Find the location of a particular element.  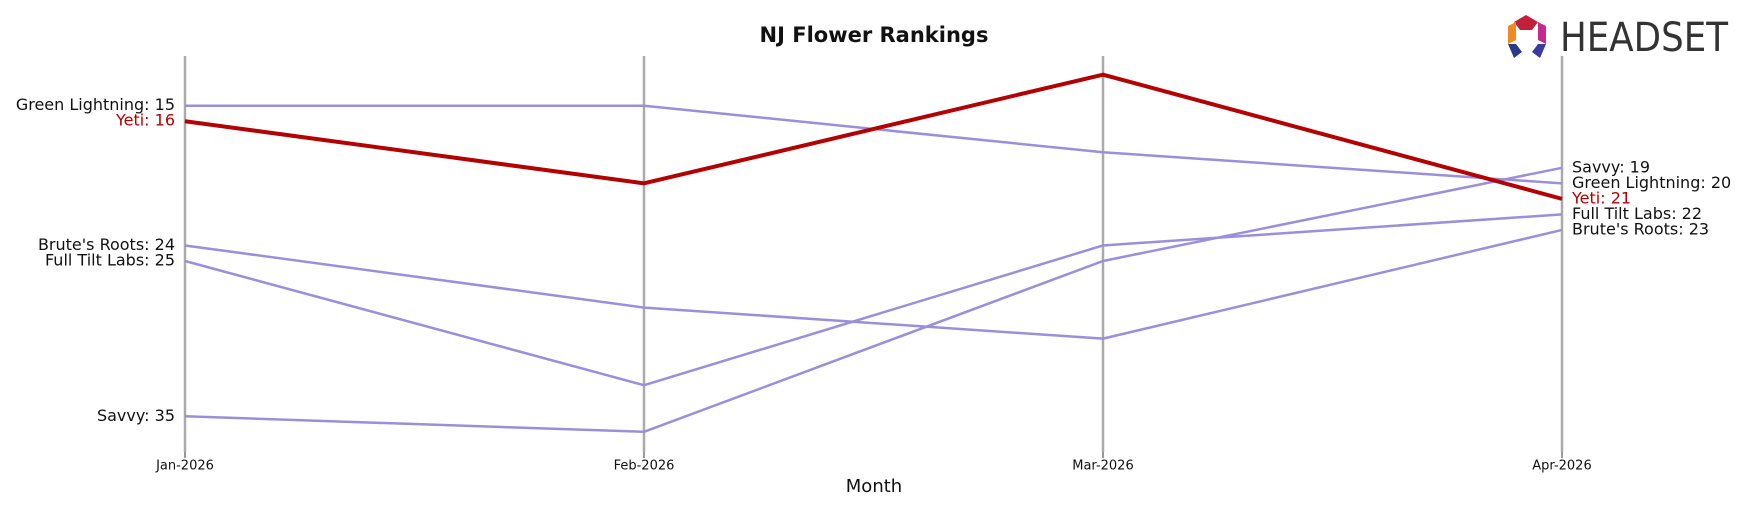

x-tick-label: Mar-2026 is located at coordinates (1102, 466).